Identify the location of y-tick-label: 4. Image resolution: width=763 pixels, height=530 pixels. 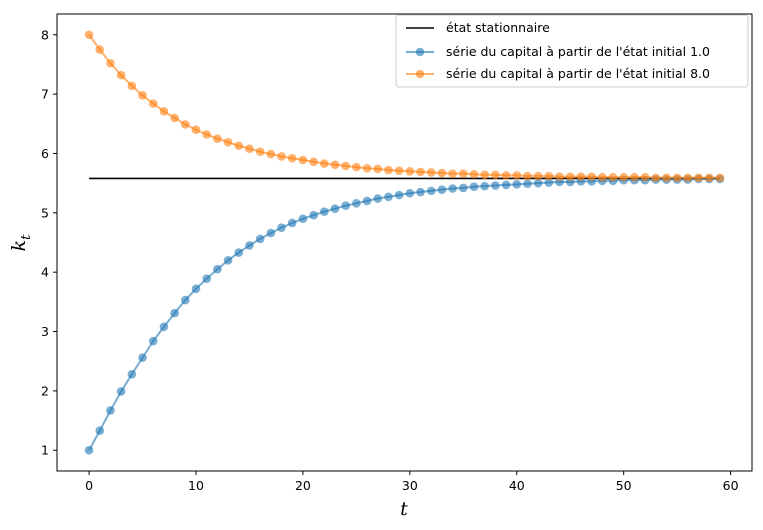
(45, 272).